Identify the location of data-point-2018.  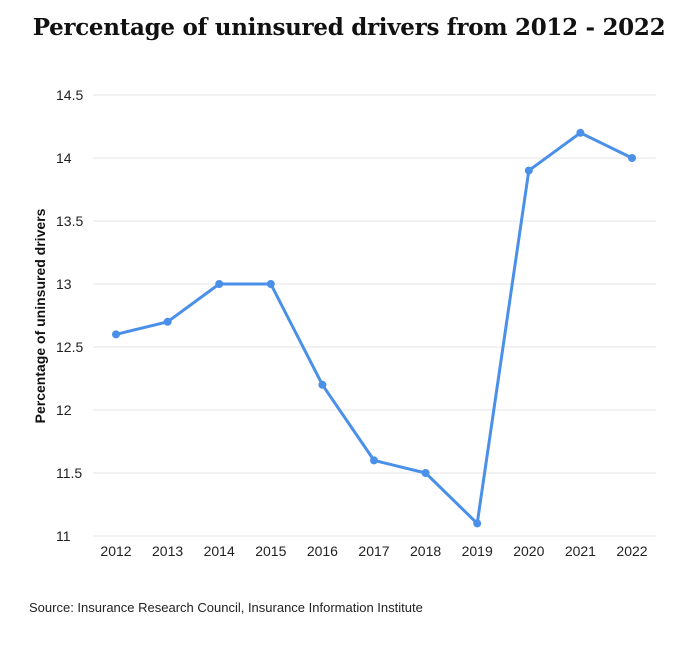
(425, 473).